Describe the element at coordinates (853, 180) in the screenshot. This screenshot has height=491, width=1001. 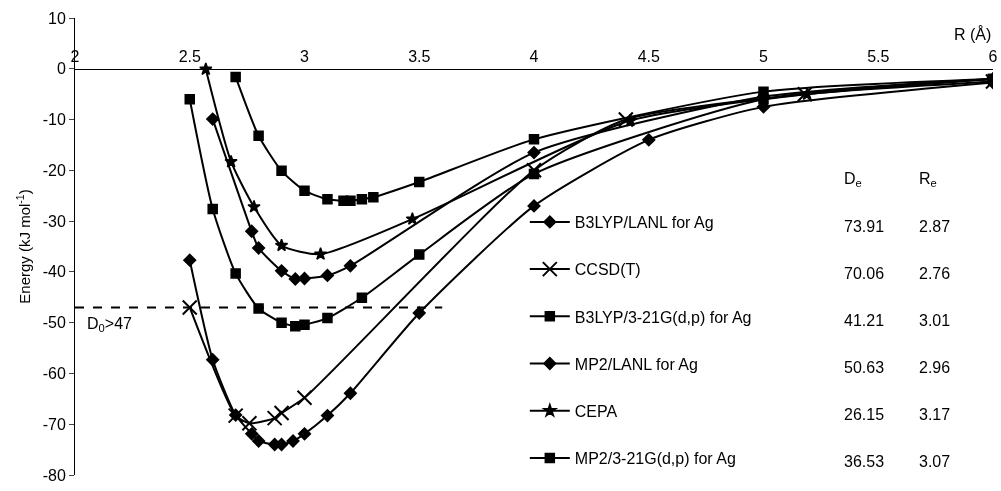
I see `annotation: D$_{e}$` at that location.